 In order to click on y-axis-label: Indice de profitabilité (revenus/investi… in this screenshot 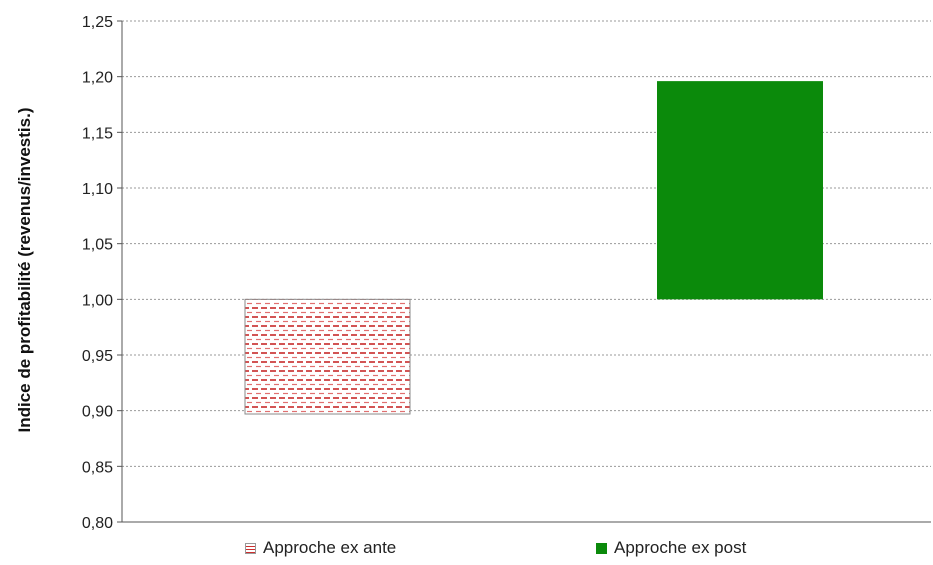, I will do `click(24, 270)`.